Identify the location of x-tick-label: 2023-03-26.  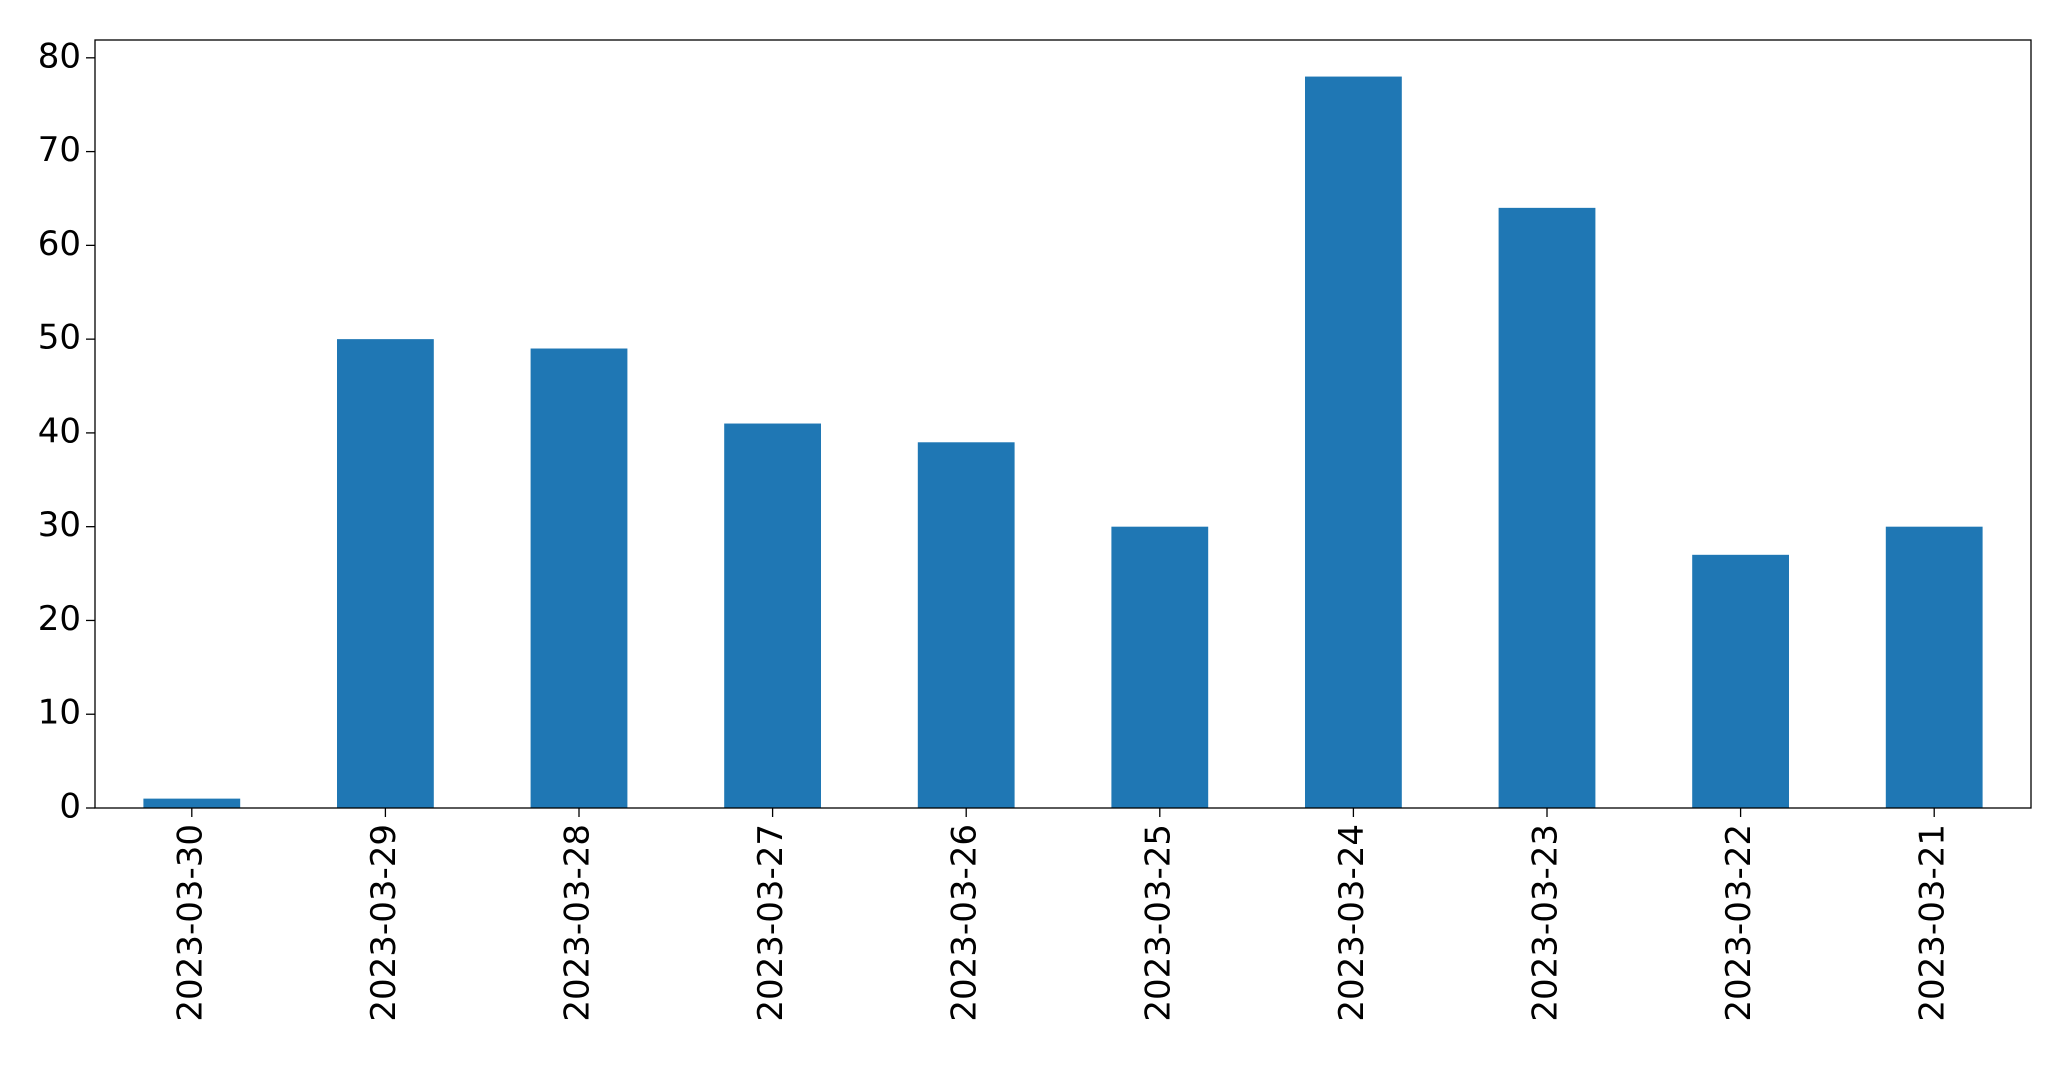
(965, 923).